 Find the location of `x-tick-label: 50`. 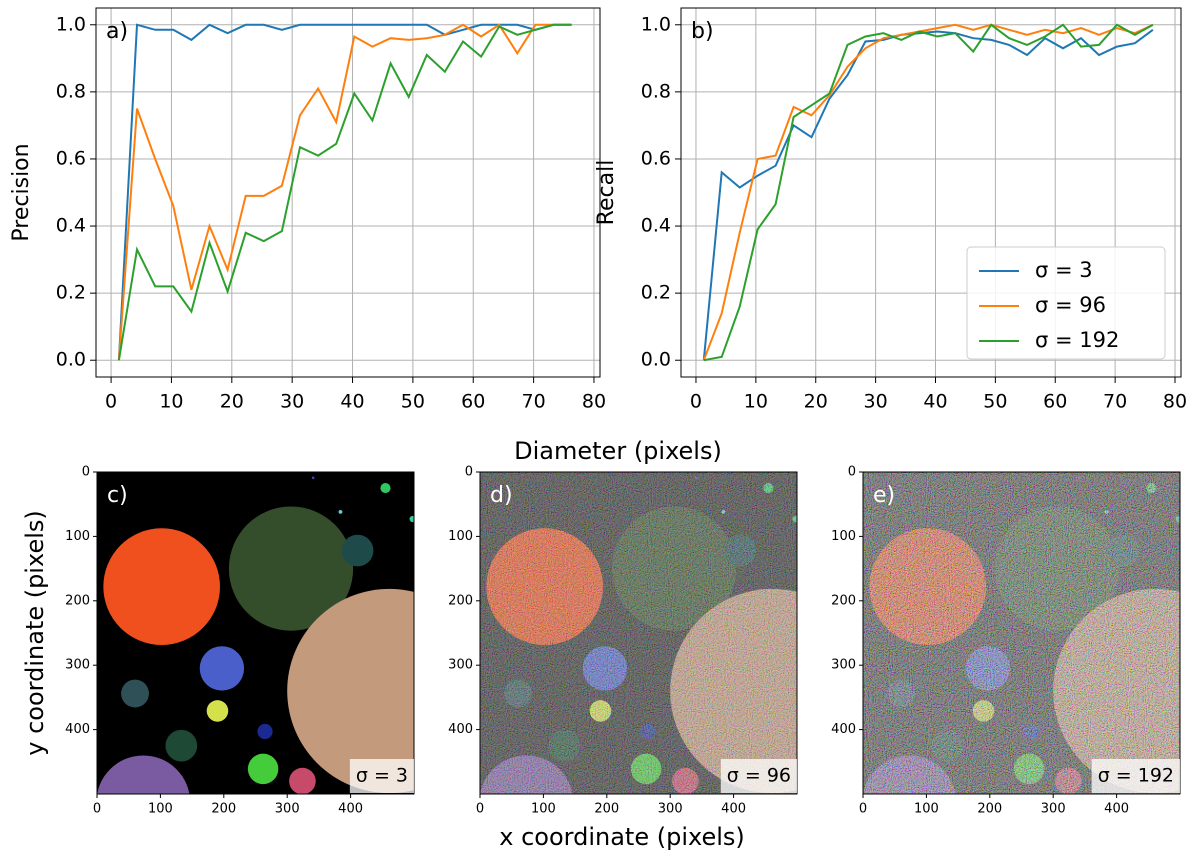

x-tick-label: 50 is located at coordinates (995, 402).